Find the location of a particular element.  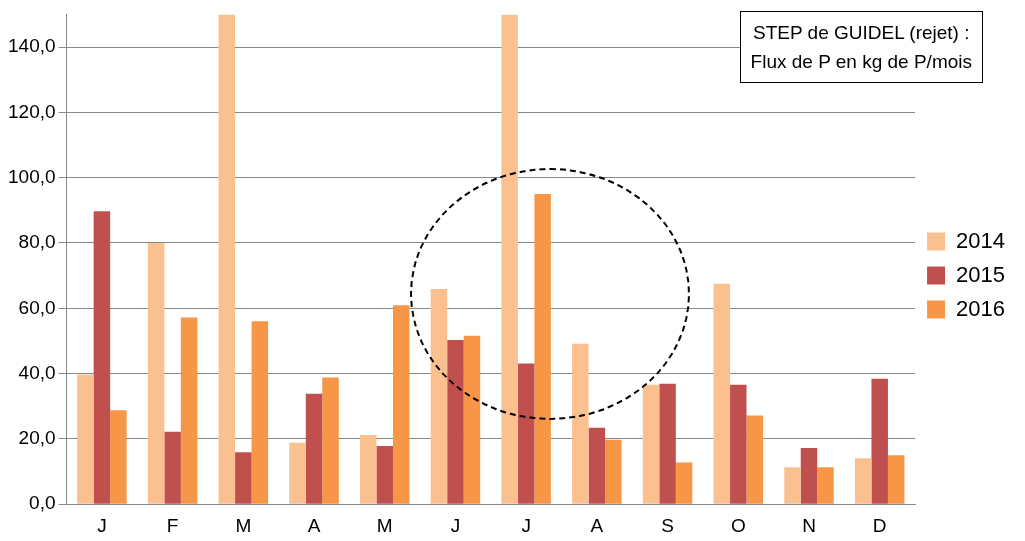

x-tick-label: F is located at coordinates (172, 525).